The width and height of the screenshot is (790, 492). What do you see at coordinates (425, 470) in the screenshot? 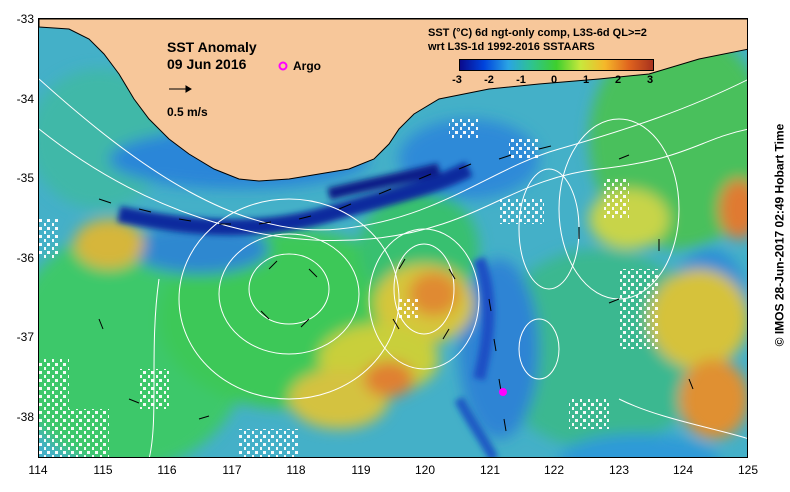
I see `x-tick-label: 120` at bounding box center [425, 470].